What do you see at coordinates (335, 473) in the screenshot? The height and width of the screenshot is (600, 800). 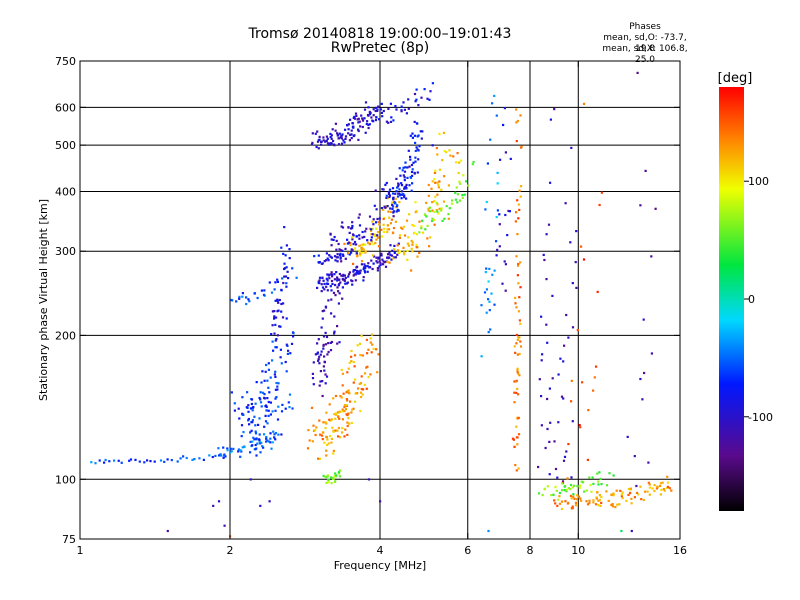 I see `data-point-Es3` at bounding box center [335, 473].